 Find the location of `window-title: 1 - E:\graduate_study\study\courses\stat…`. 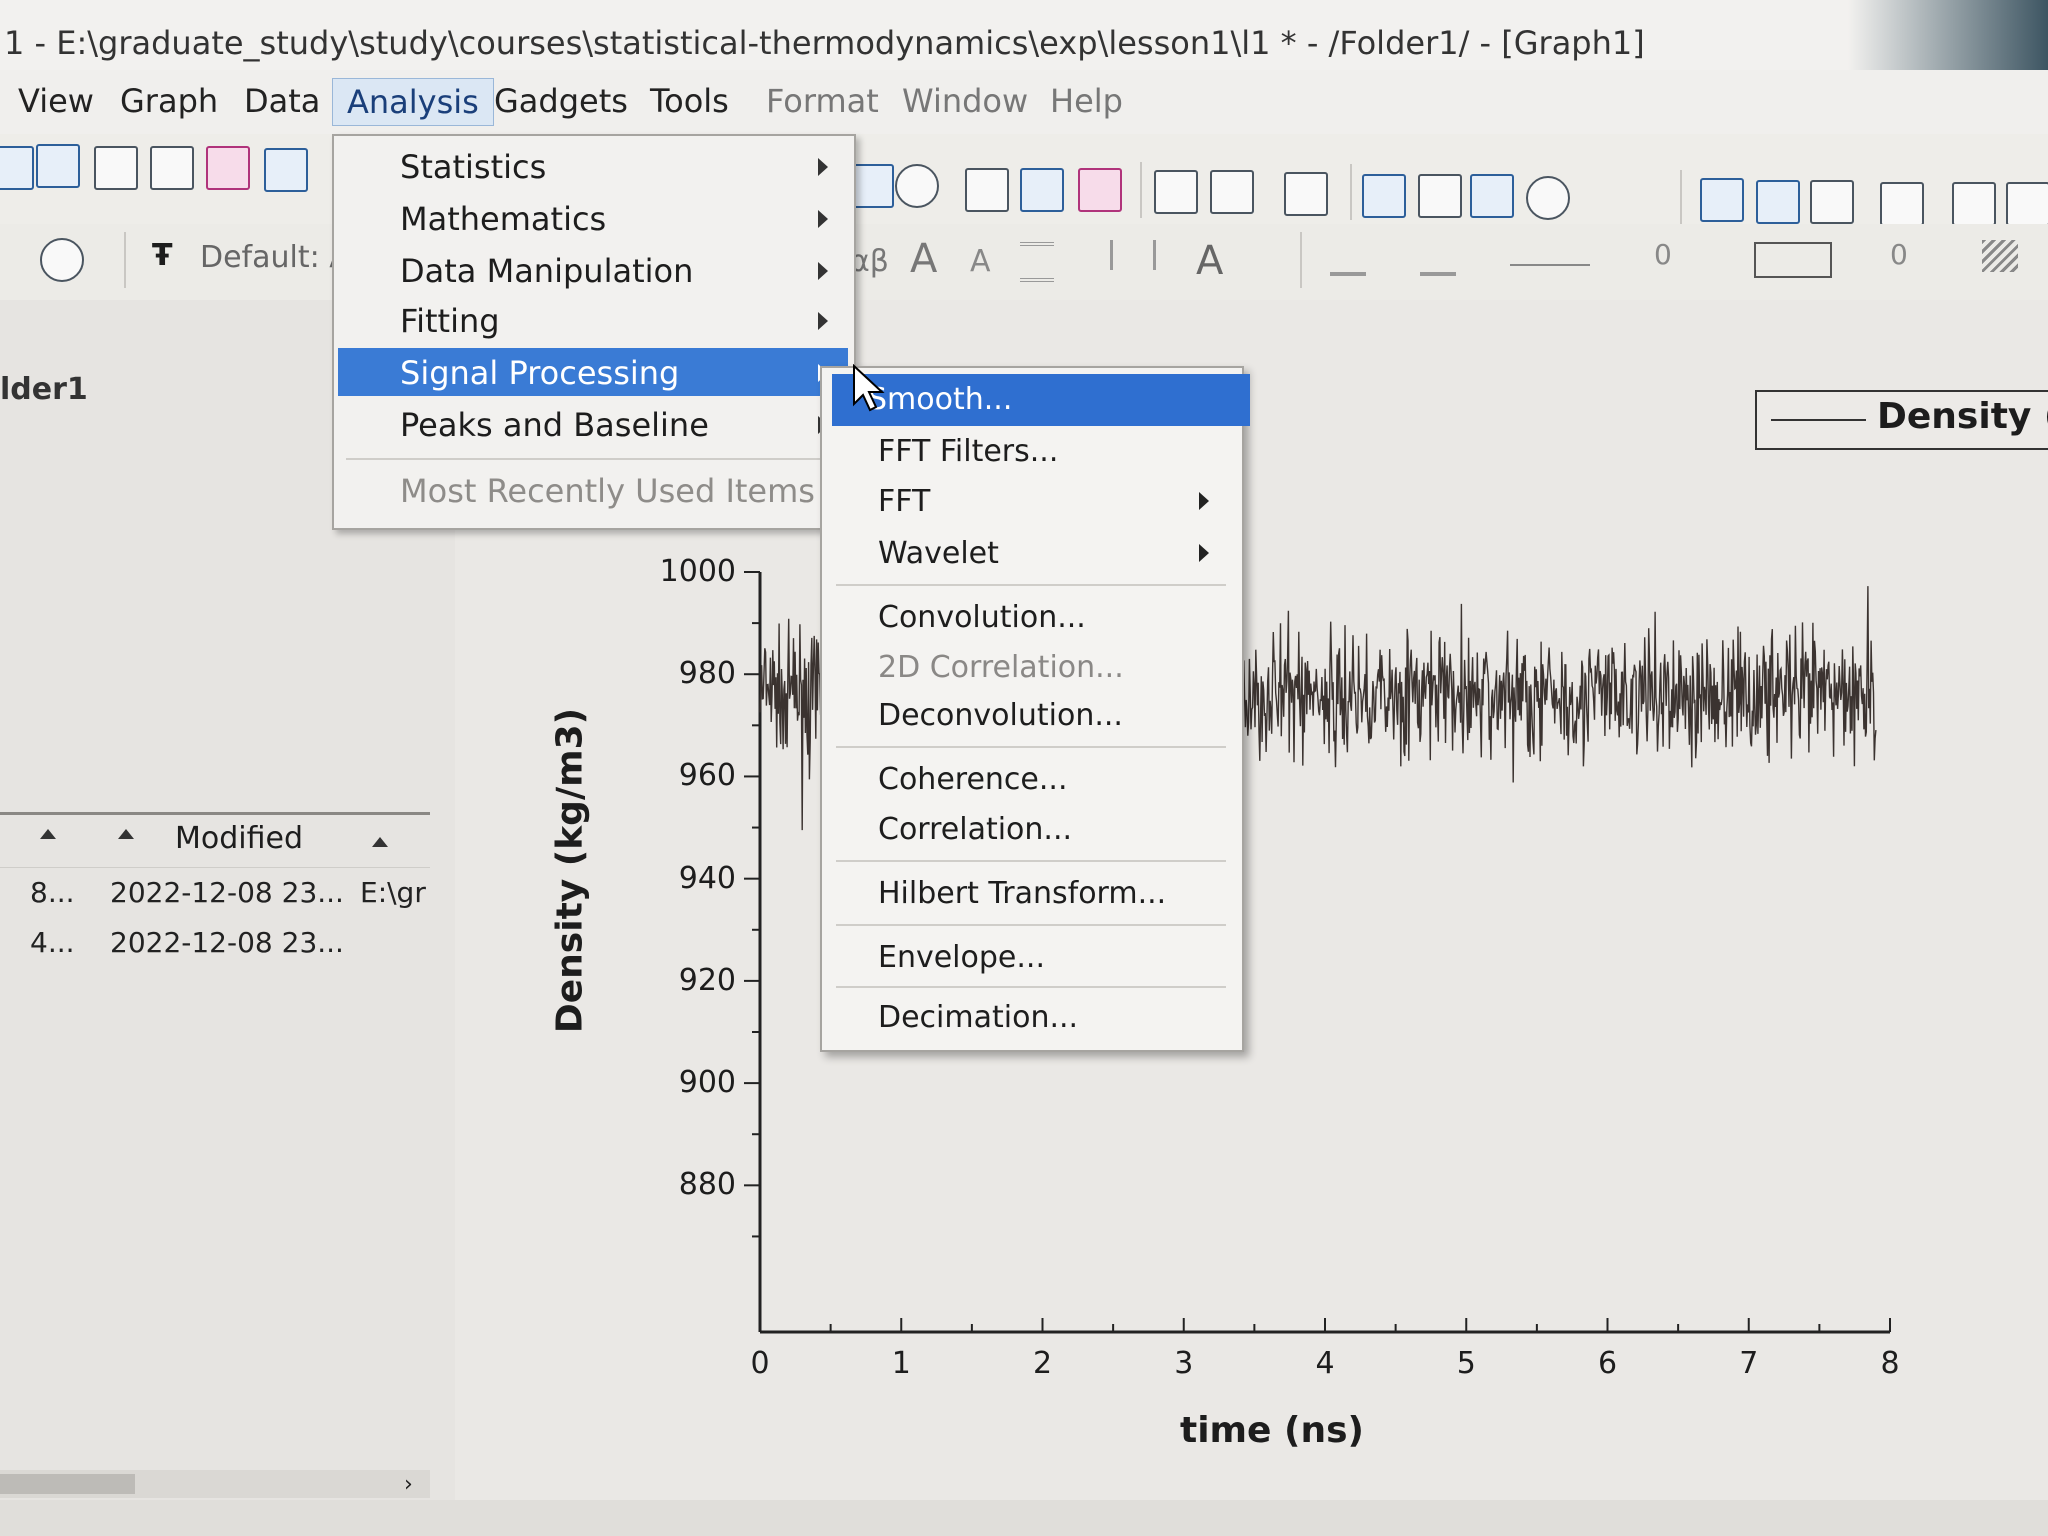

window-title: 1 - E:\graduate_study\study\courses\stat… is located at coordinates (824, 43).